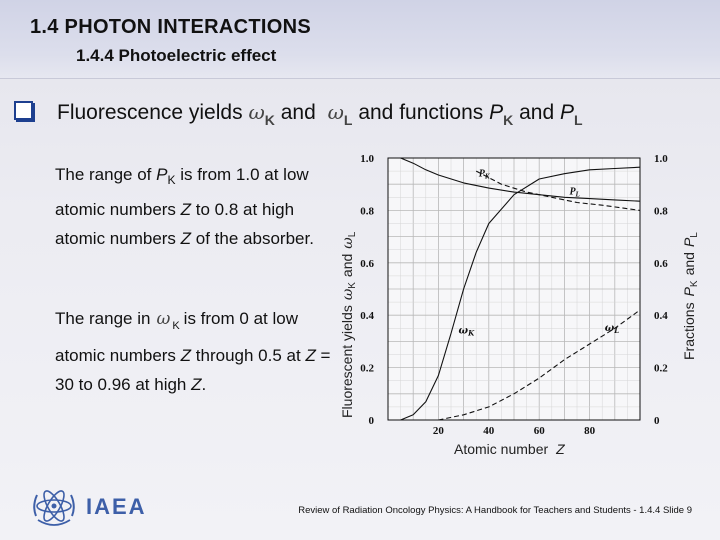  I want to click on series-line-P_K, so click(520, 179).